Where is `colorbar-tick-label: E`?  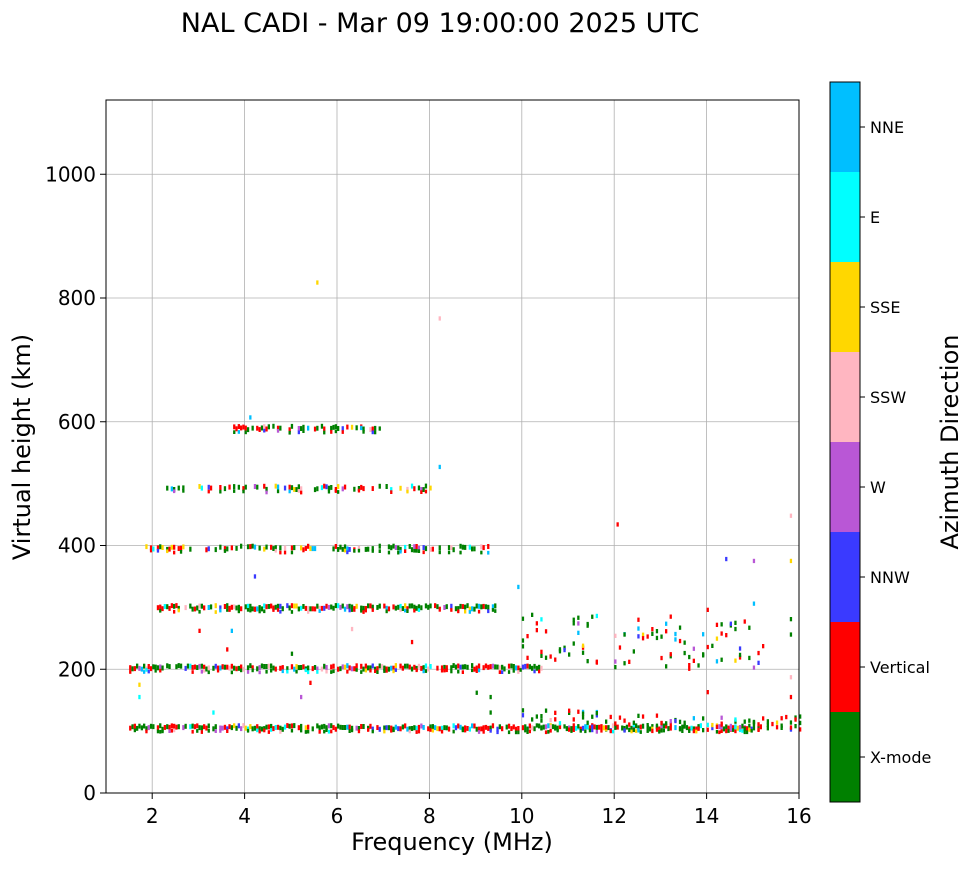 colorbar-tick-label: E is located at coordinates (875, 217).